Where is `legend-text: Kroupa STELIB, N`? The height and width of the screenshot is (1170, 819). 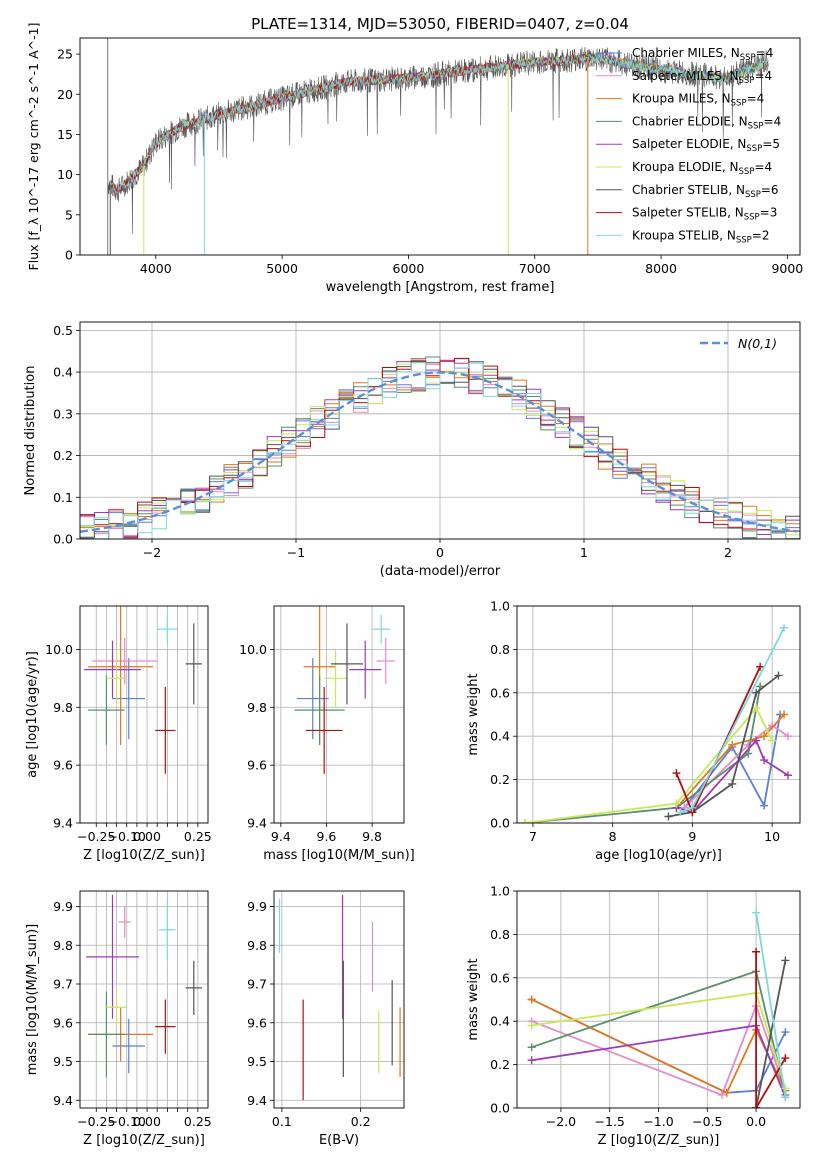 legend-text: Kroupa STELIB, N is located at coordinates (684, 235).